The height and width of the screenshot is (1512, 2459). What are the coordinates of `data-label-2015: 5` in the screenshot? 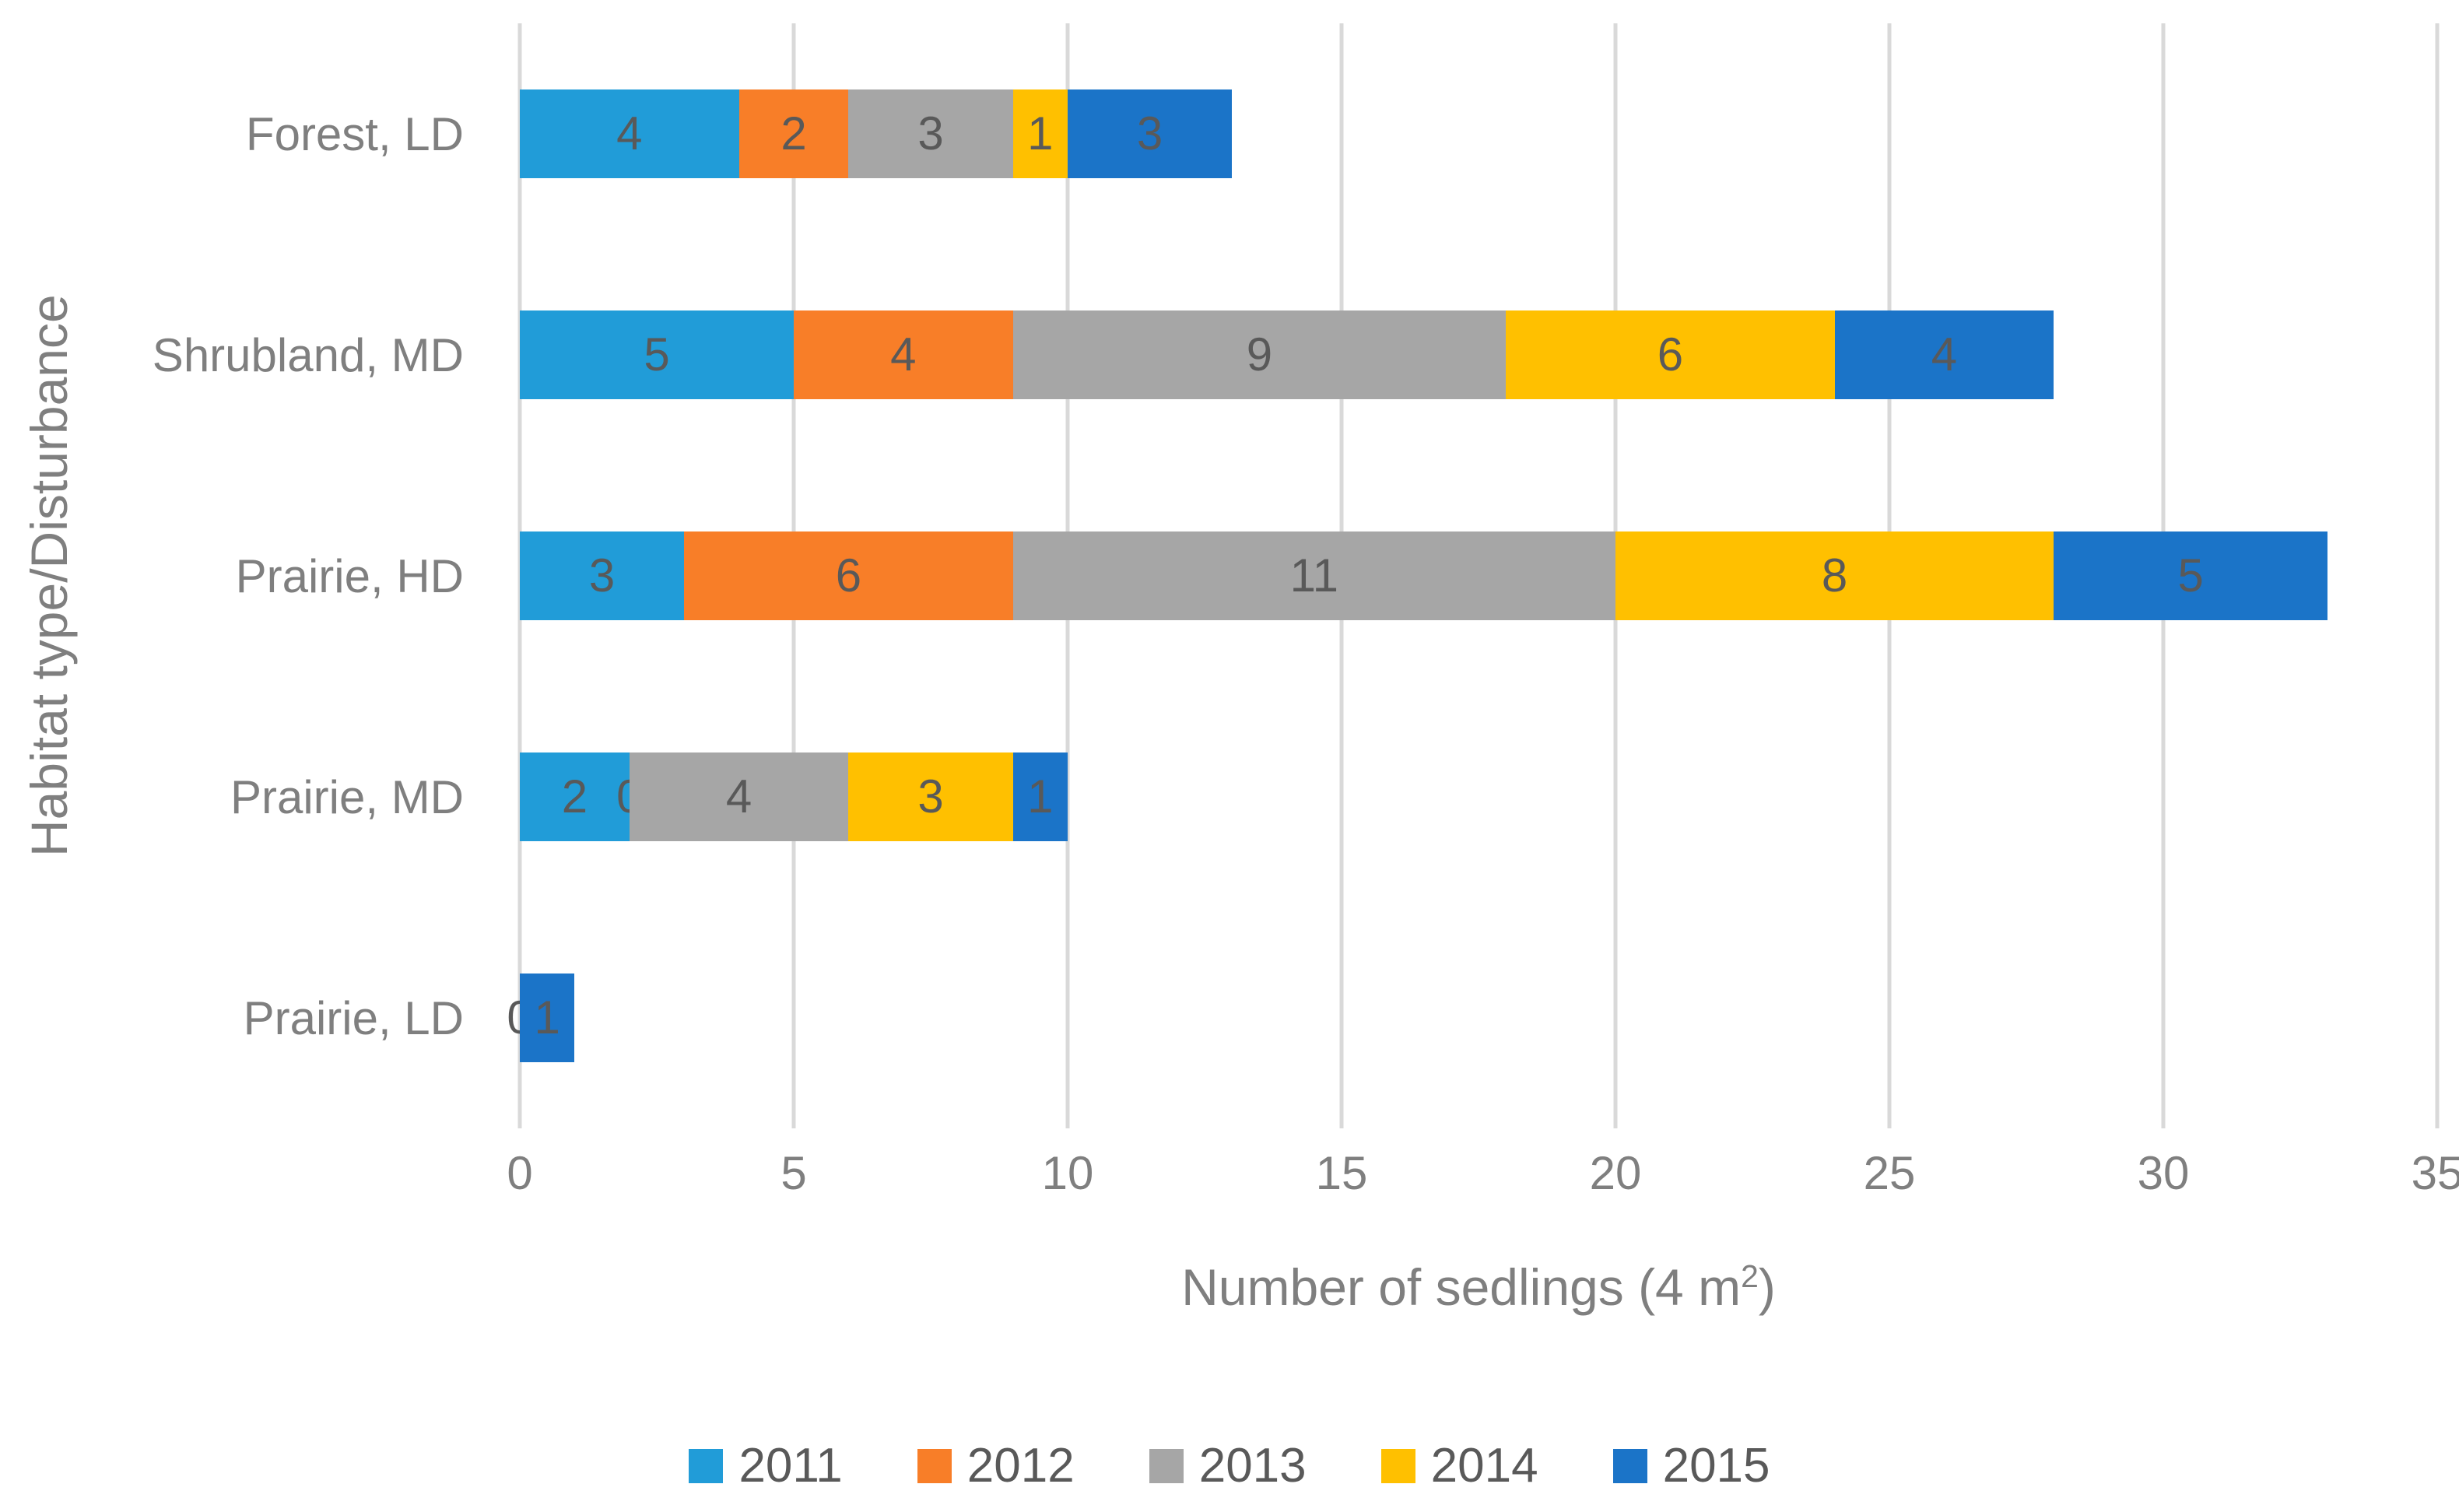 It's located at (2190, 575).